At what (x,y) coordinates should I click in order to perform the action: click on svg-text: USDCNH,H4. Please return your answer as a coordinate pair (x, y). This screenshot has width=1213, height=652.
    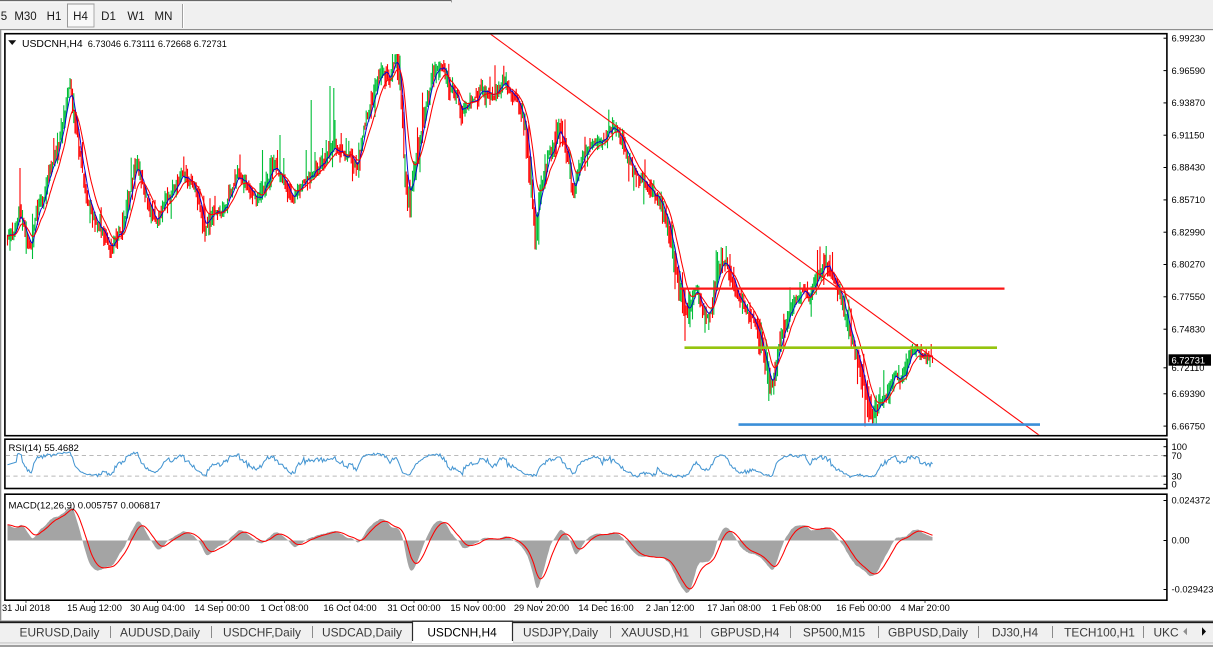
    Looking at the image, I should click on (462, 633).